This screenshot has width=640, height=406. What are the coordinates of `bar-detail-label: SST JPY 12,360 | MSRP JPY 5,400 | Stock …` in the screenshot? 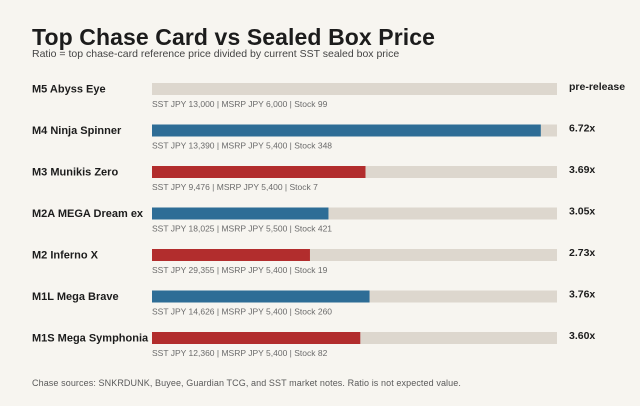 It's located at (240, 353).